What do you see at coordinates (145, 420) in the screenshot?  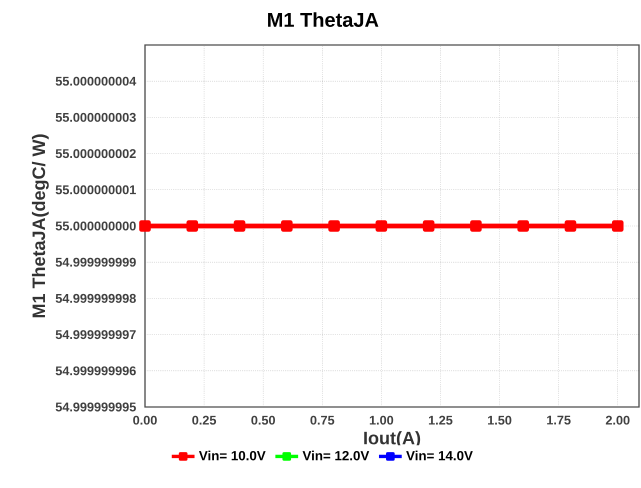 I see `x-tick-label: 0.00` at bounding box center [145, 420].